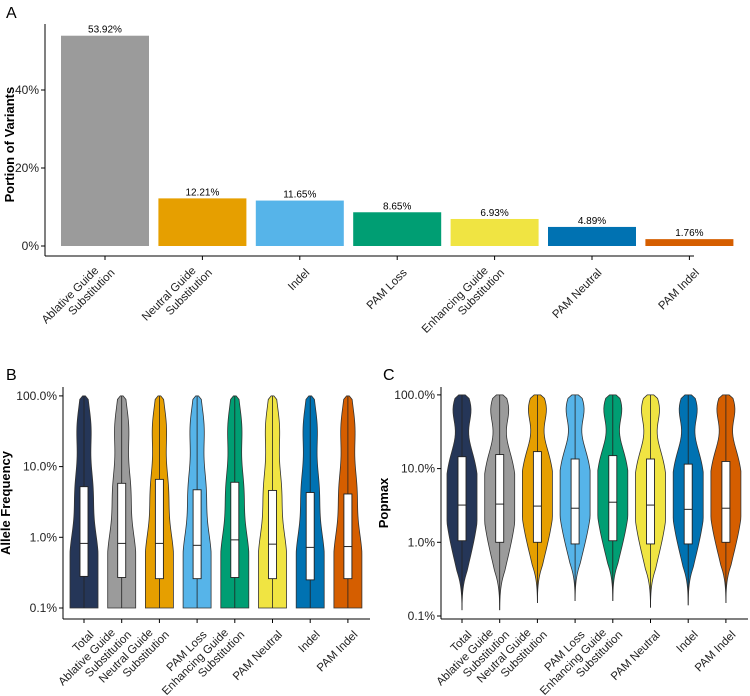 The image size is (750, 696). What do you see at coordinates (414, 395) in the screenshot?
I see `c-y-tick-label: 100.0%` at bounding box center [414, 395].